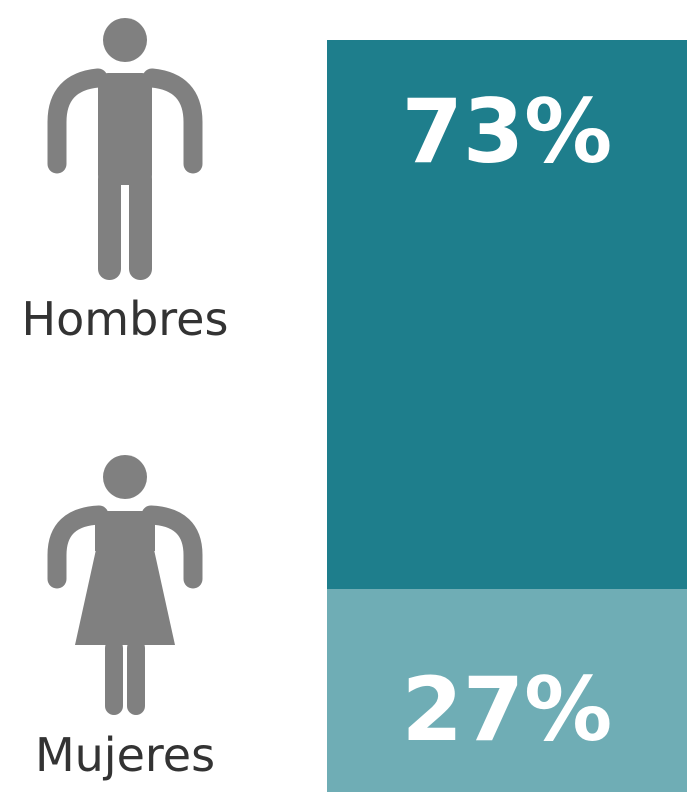  What do you see at coordinates (125, 585) in the screenshot?
I see `woman-icon` at bounding box center [125, 585].